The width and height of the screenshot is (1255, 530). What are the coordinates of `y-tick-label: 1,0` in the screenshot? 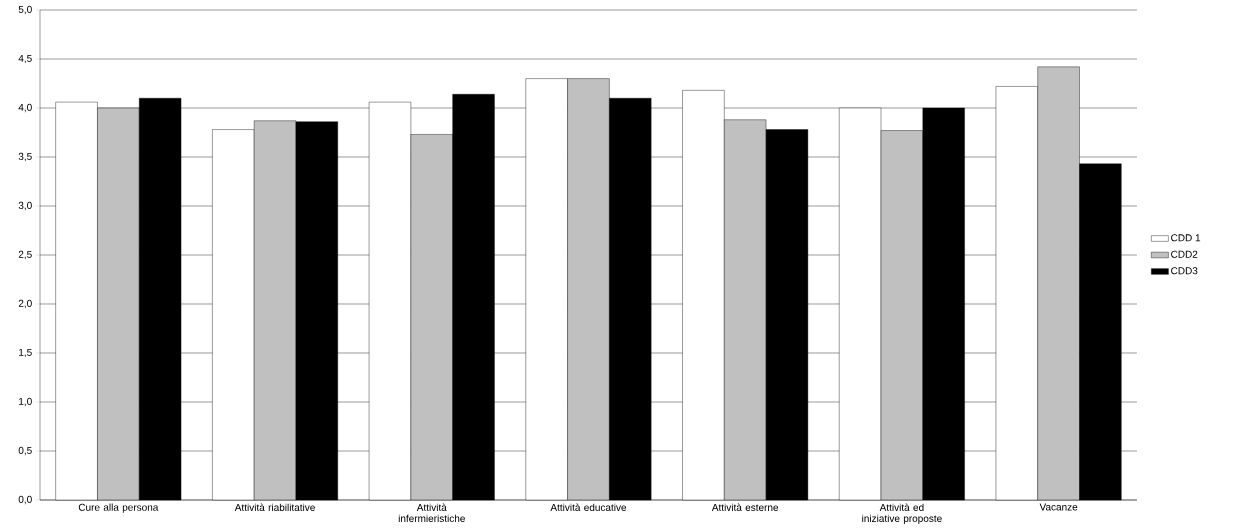 It's located at (25, 402).